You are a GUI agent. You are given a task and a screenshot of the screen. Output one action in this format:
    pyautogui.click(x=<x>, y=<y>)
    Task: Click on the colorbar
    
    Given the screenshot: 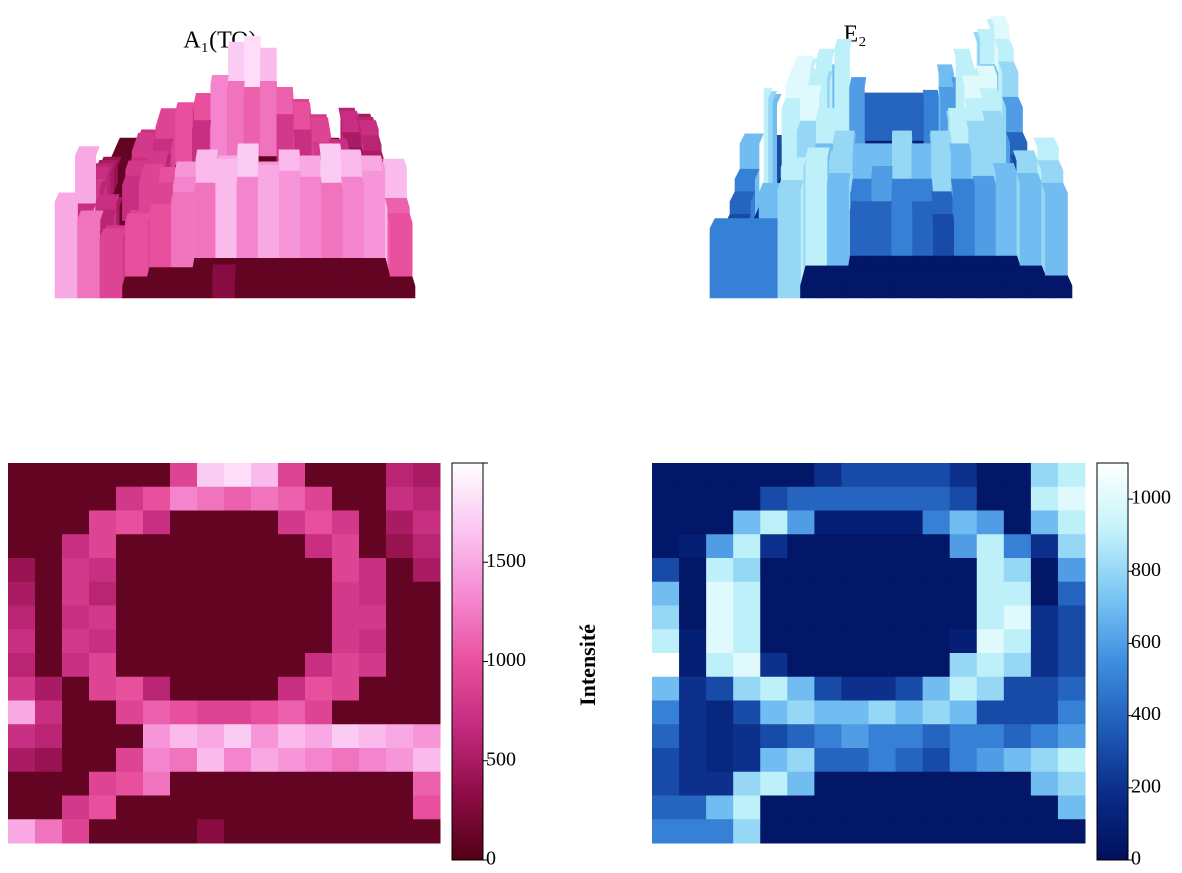 What is the action you would take?
    pyautogui.click(x=467, y=661)
    